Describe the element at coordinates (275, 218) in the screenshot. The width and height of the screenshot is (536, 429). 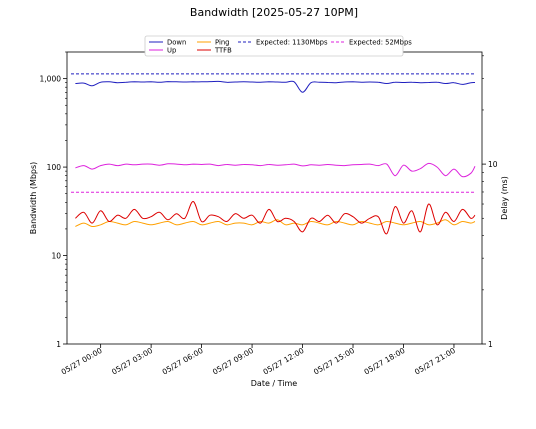
I see `series-line-ttfb` at that location.